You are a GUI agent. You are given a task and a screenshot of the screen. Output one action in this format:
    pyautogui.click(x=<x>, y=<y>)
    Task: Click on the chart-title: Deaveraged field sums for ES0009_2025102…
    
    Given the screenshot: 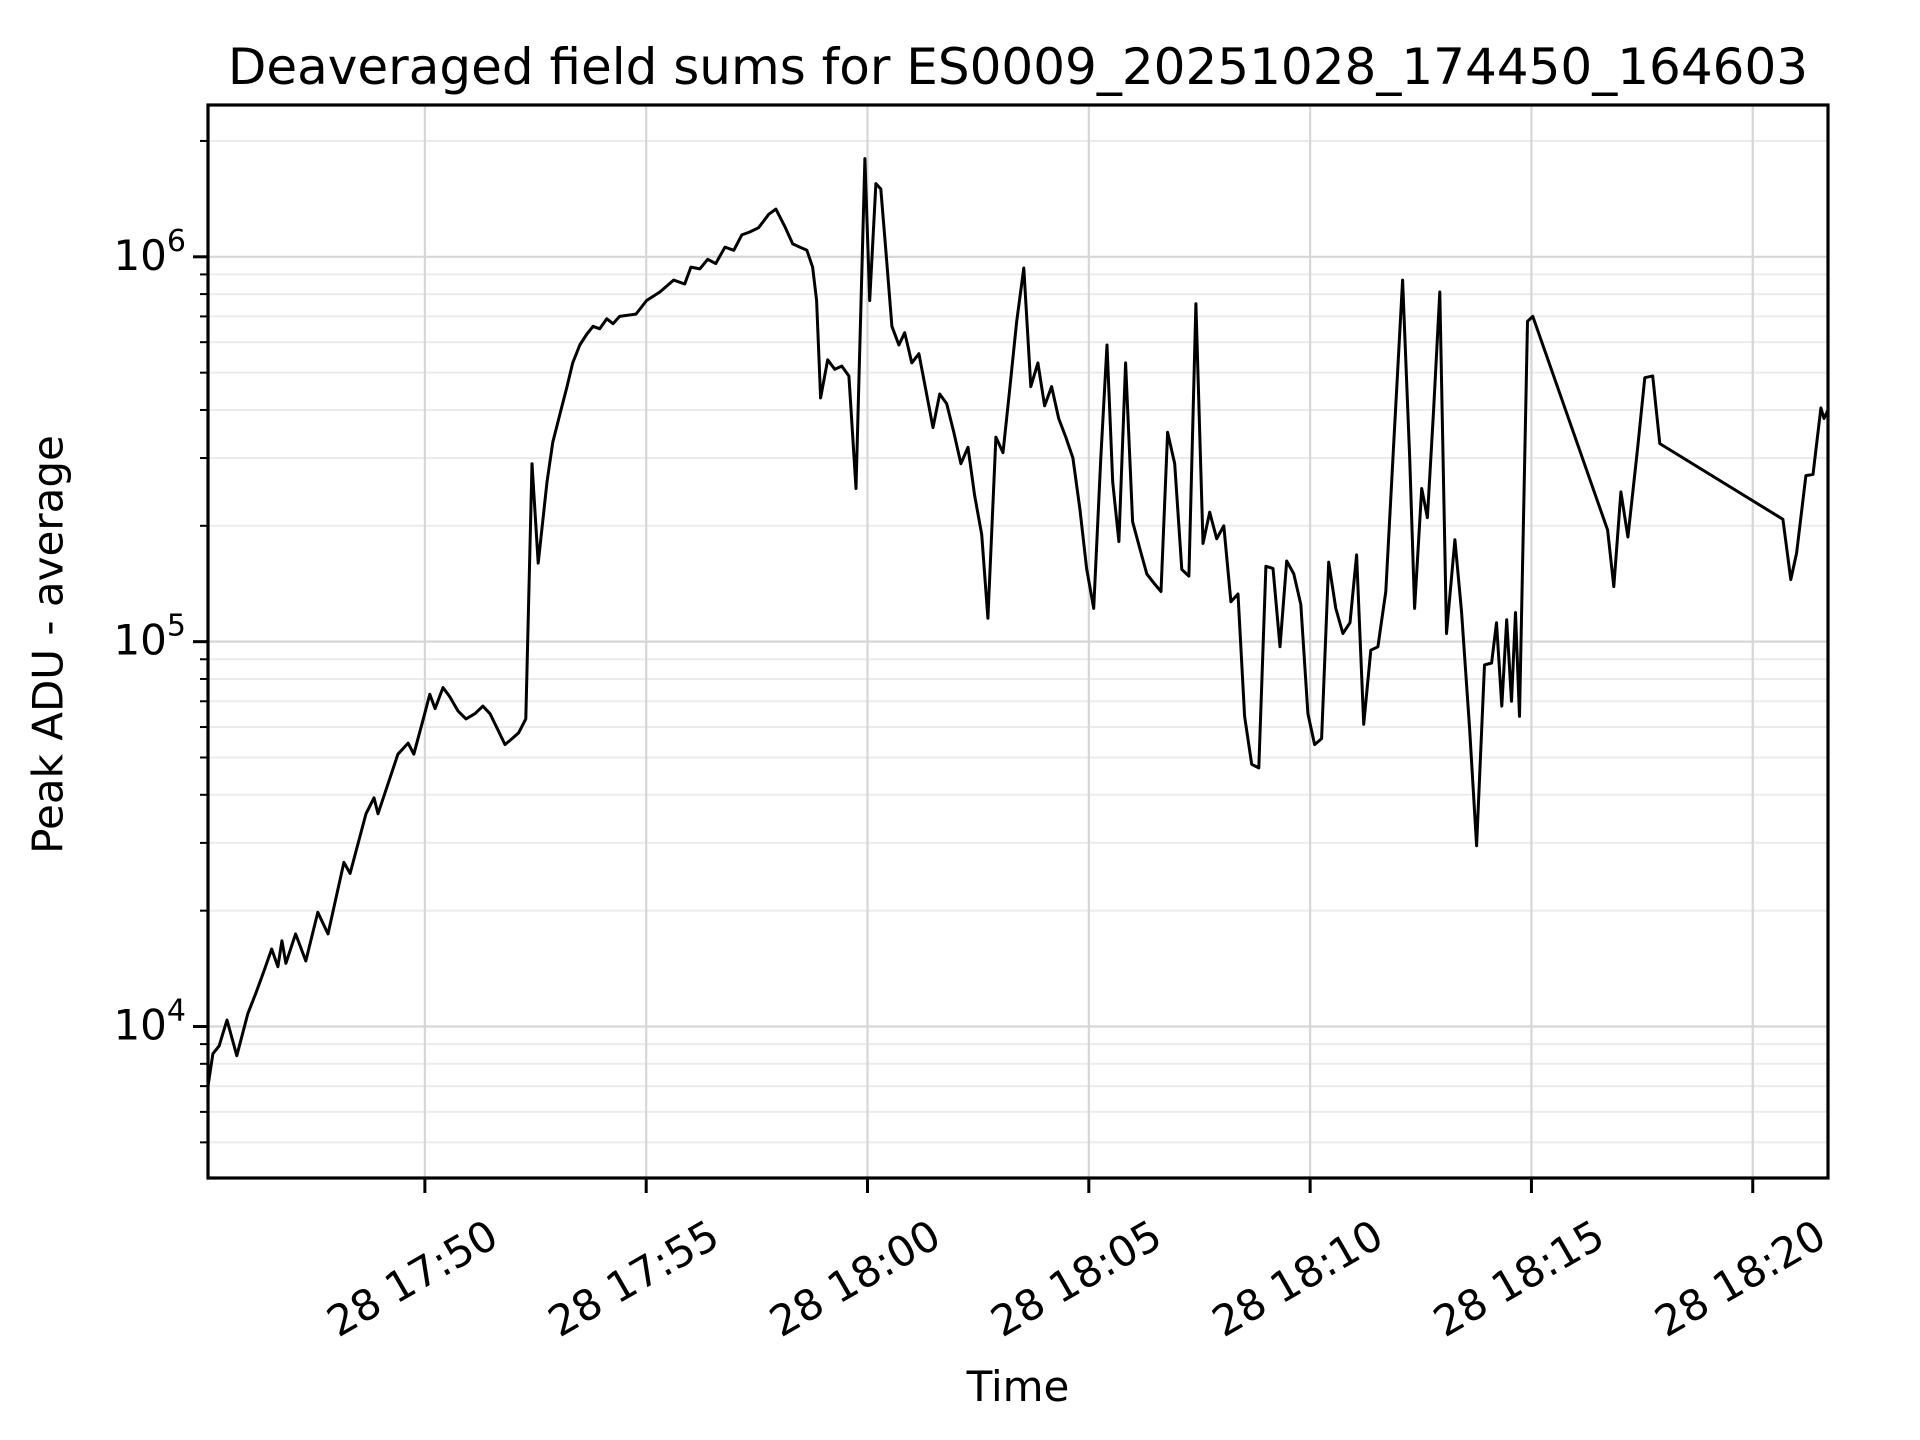 What is the action you would take?
    pyautogui.click(x=1018, y=67)
    